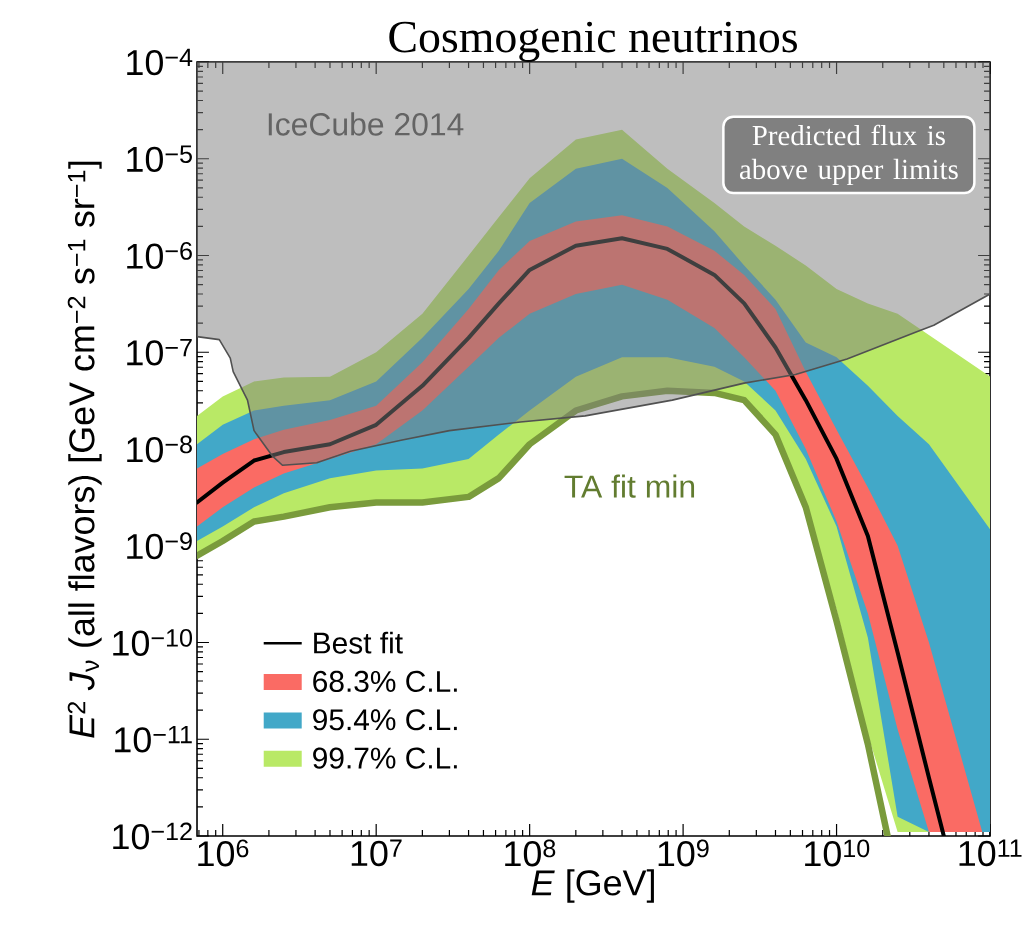  What do you see at coordinates (848, 155) in the screenshot?
I see `annotation: Predicted flux is above upper limits` at bounding box center [848, 155].